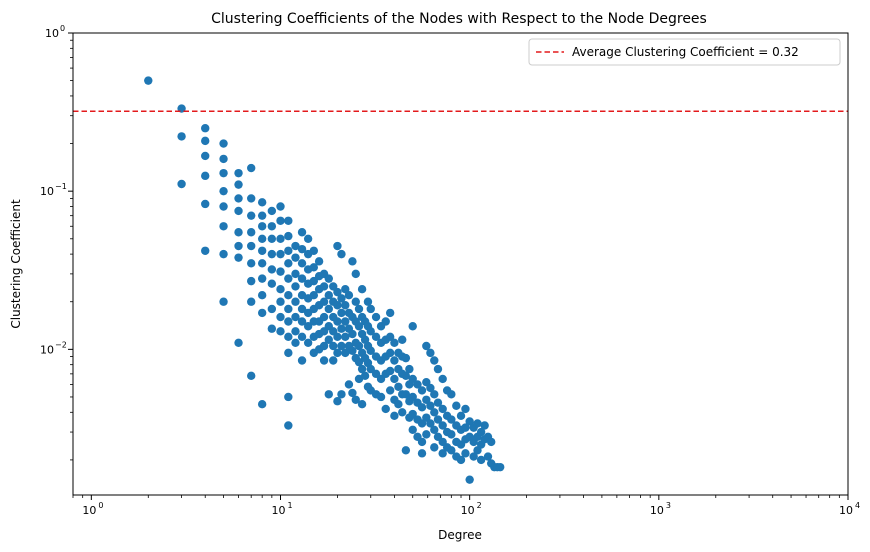 This screenshot has width=870, height=552. Describe the element at coordinates (466, 506) in the screenshot. I see `x-axis-ticks: 10 0 10 1 10 2 10 3 10 4` at that location.